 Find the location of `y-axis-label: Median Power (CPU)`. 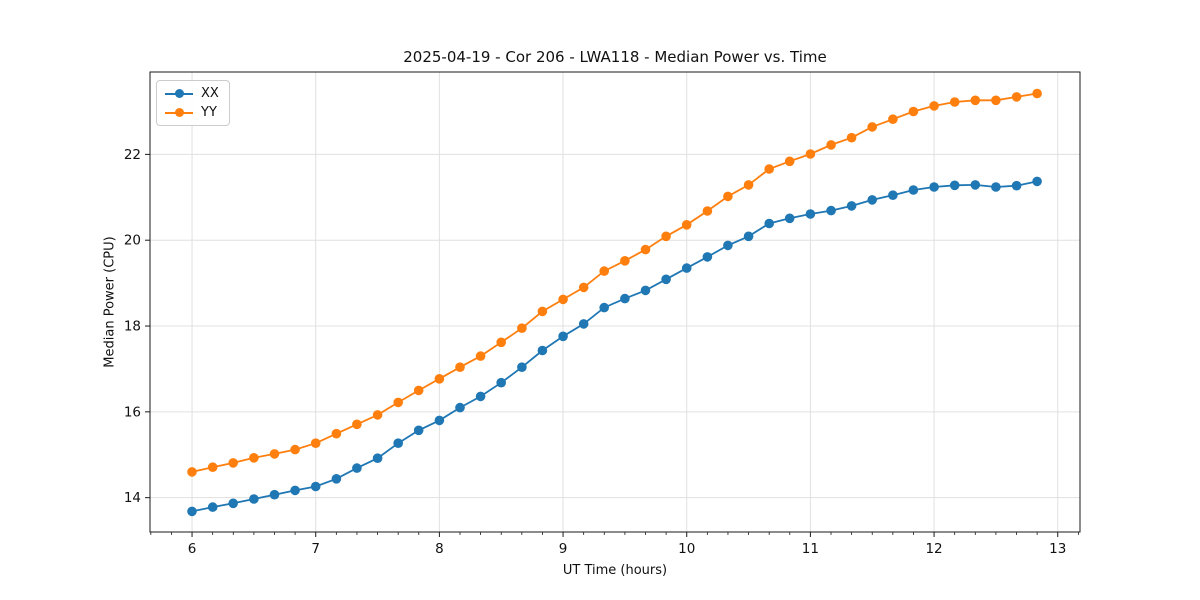

y-axis-label: Median Power (CPU) is located at coordinates (110, 302).